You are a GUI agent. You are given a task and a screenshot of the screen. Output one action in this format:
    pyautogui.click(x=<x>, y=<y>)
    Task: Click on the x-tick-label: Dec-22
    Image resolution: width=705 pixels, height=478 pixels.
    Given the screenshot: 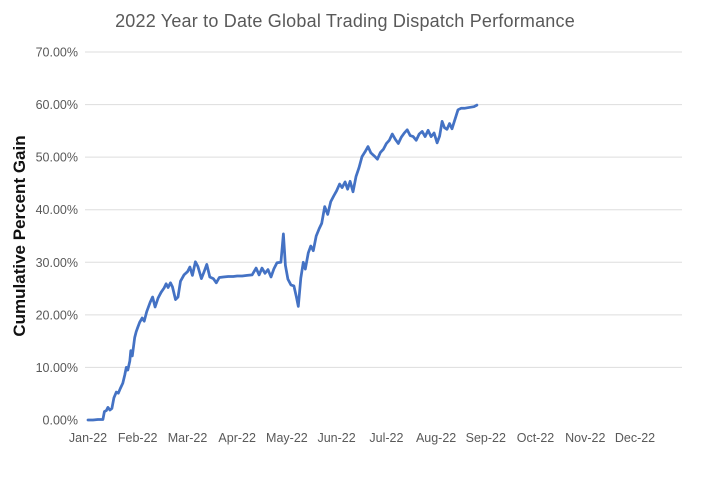 What is the action you would take?
    pyautogui.click(x=635, y=438)
    